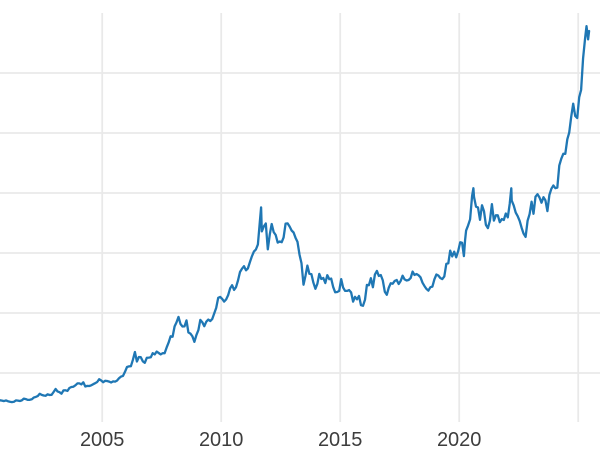 This screenshot has height=450, width=600. Describe the element at coordinates (281, 439) in the screenshot. I see `x-axis-tick-labels: 2005 2010 2015 2020` at that location.